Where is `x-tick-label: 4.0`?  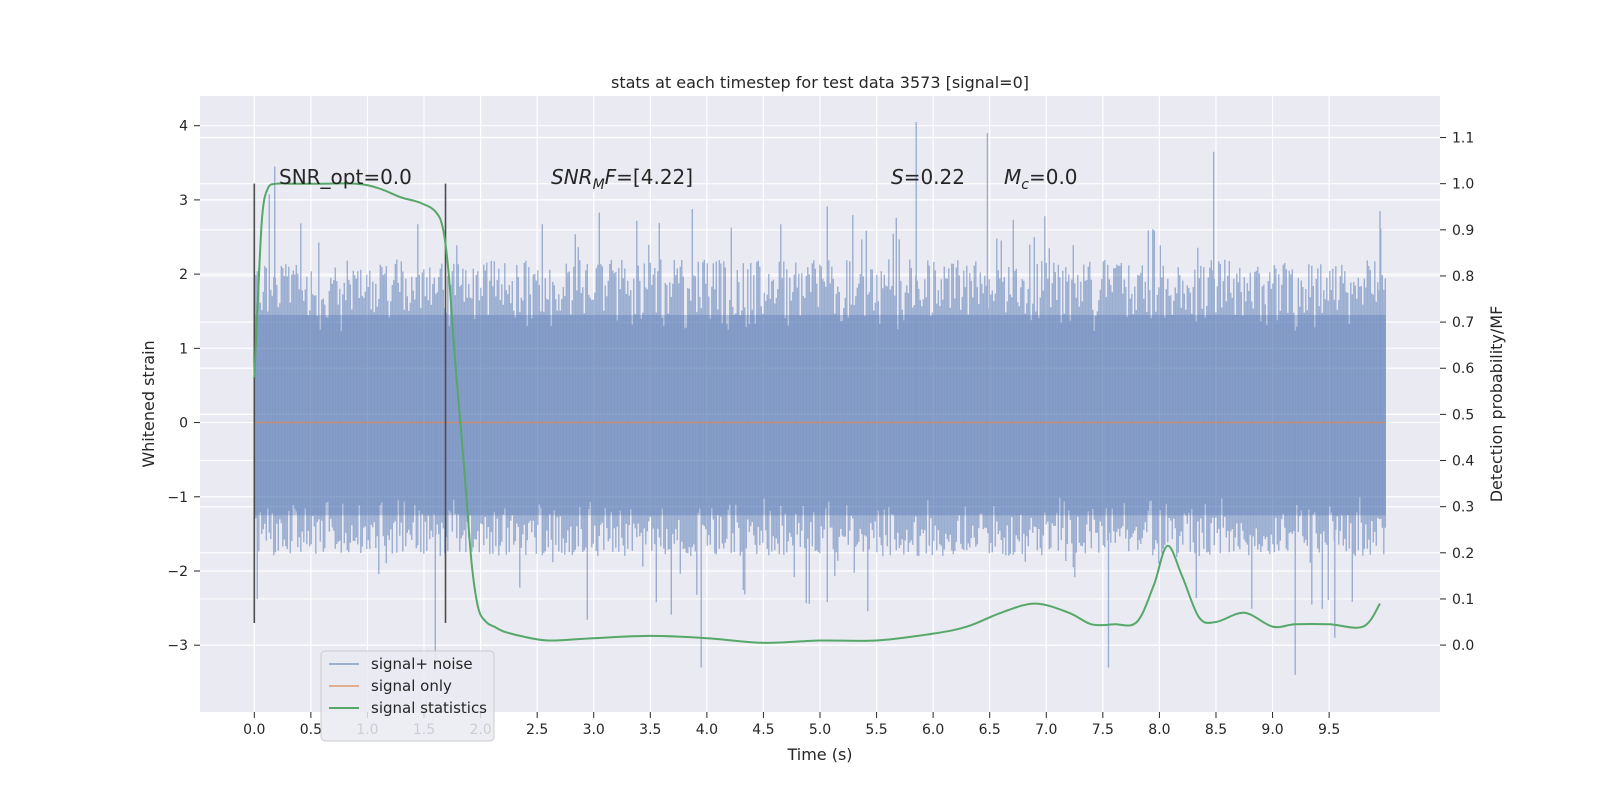 x-tick-label: 4.0 is located at coordinates (707, 730).